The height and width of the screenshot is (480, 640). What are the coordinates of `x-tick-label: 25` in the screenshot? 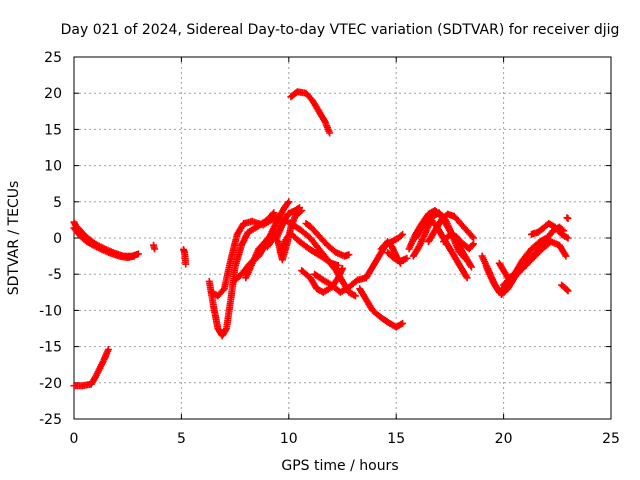 It's located at (611, 439).